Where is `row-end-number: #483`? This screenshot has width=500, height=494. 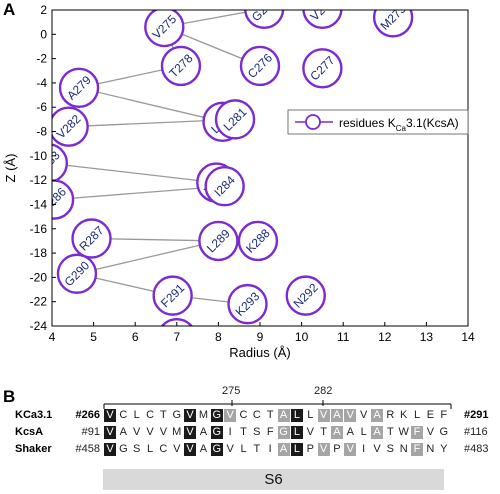 row-end-number: #483 is located at coordinates (476, 449).